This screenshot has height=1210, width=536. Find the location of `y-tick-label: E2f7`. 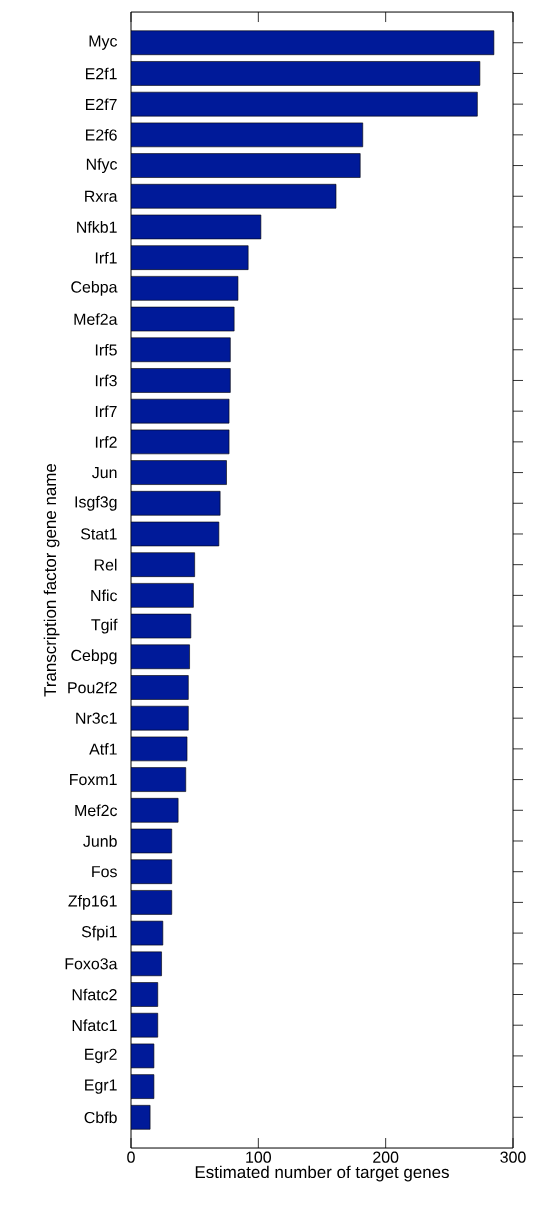

y-tick-label: E2f7 is located at coordinates (101, 104).